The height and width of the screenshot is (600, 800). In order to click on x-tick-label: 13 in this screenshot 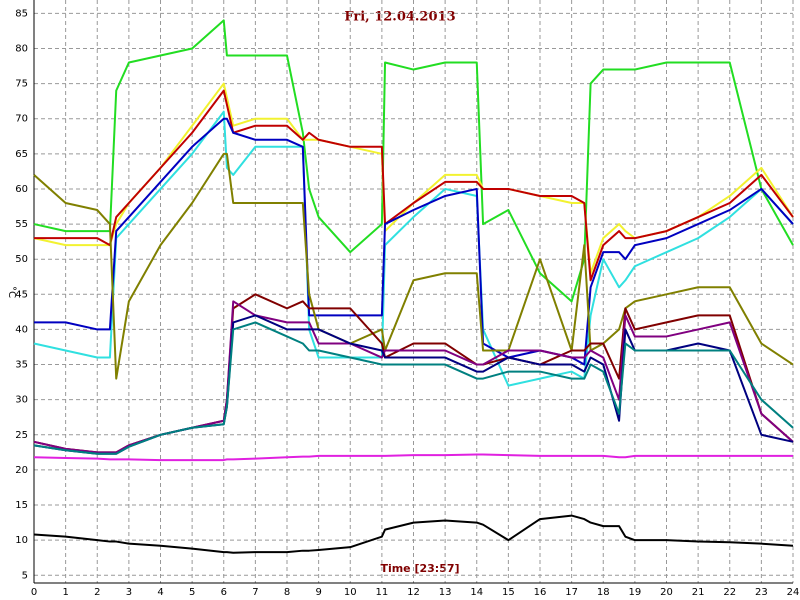, I will do `click(445, 592)`.